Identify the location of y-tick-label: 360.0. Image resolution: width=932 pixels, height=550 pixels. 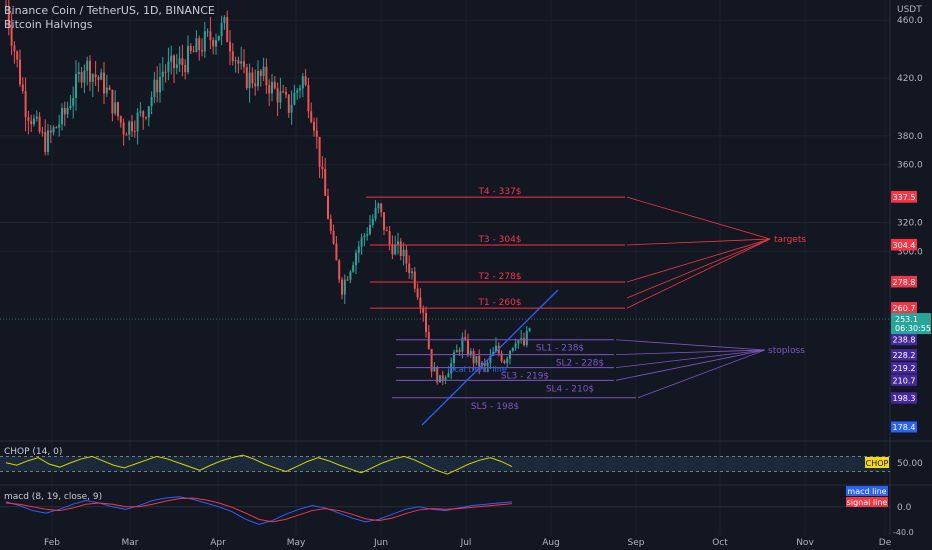
(910, 166).